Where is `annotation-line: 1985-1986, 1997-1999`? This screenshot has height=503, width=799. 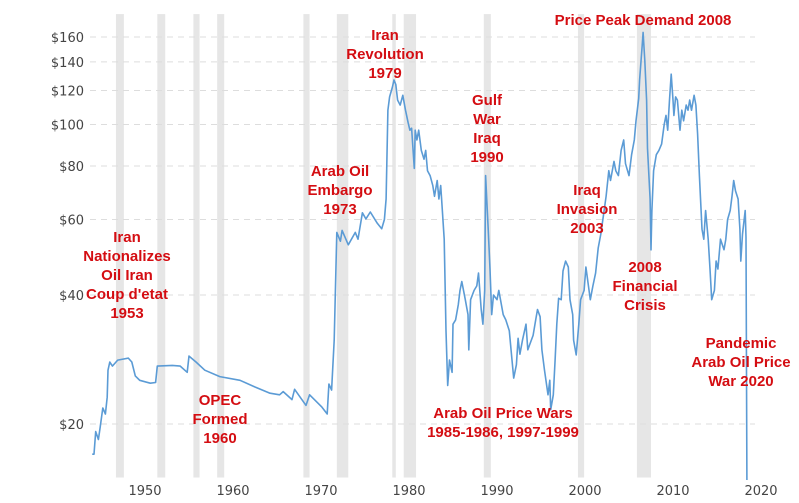 annotation-line: 1985-1986, 1997-1999 is located at coordinates (503, 432).